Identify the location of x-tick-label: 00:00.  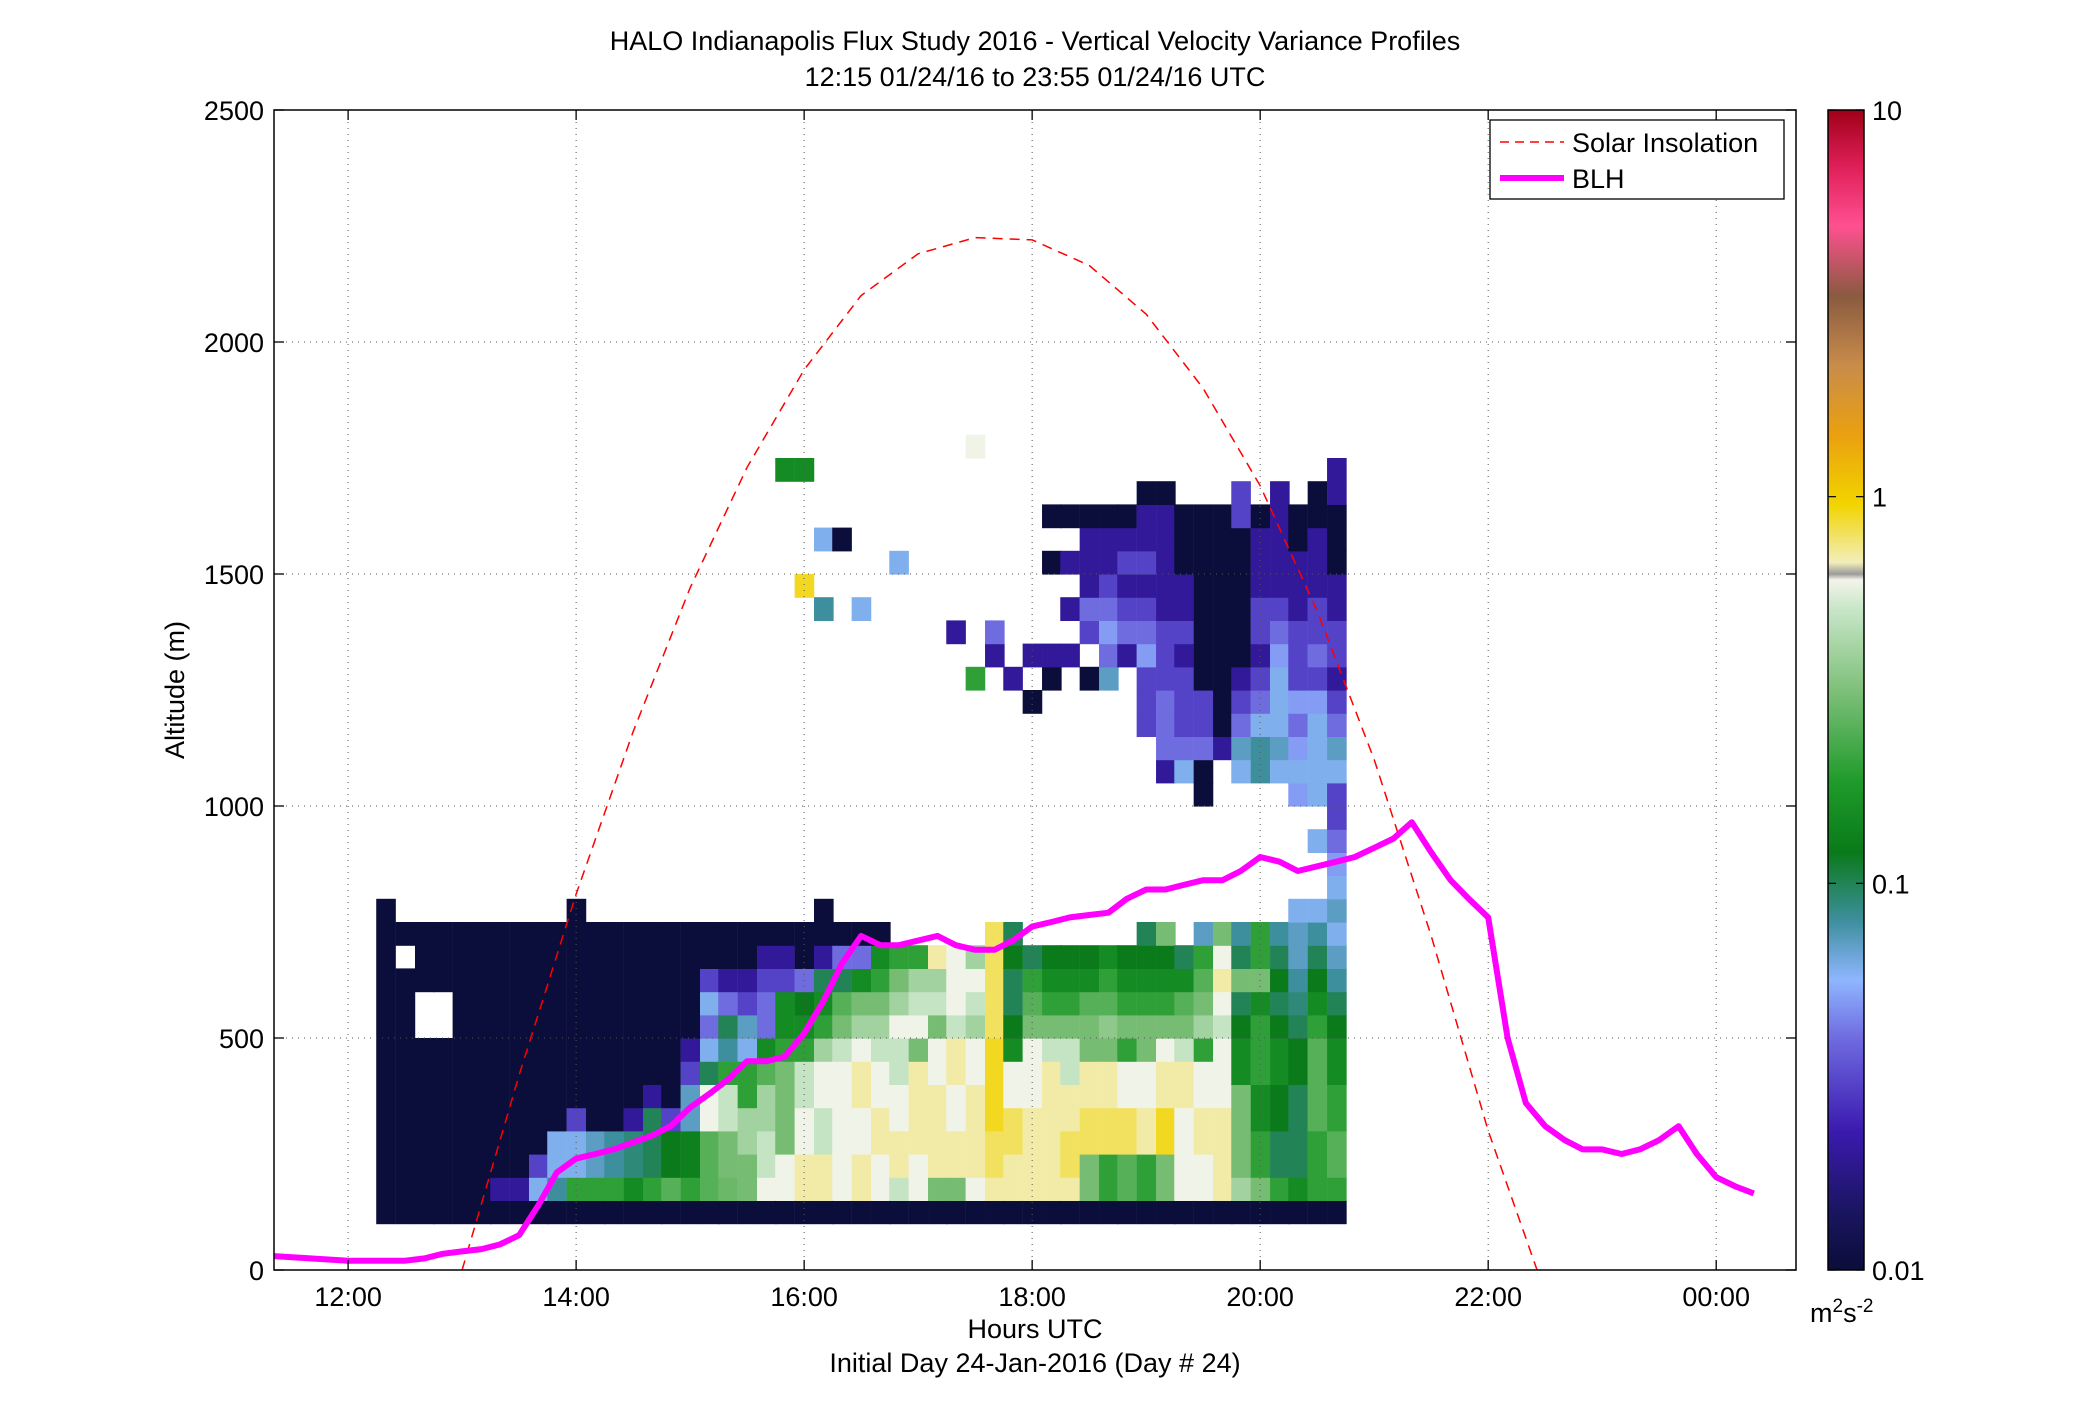
(1716, 1297).